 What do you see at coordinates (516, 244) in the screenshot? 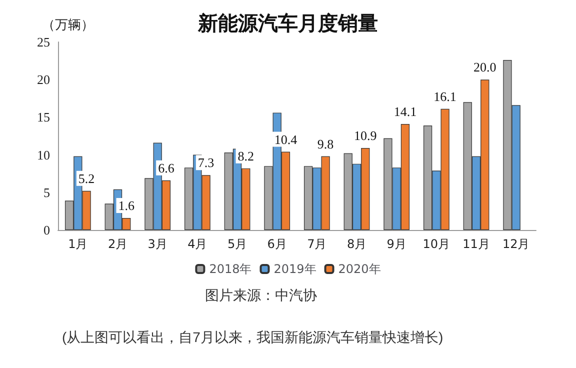
I see `x-tick-label: 12月` at bounding box center [516, 244].